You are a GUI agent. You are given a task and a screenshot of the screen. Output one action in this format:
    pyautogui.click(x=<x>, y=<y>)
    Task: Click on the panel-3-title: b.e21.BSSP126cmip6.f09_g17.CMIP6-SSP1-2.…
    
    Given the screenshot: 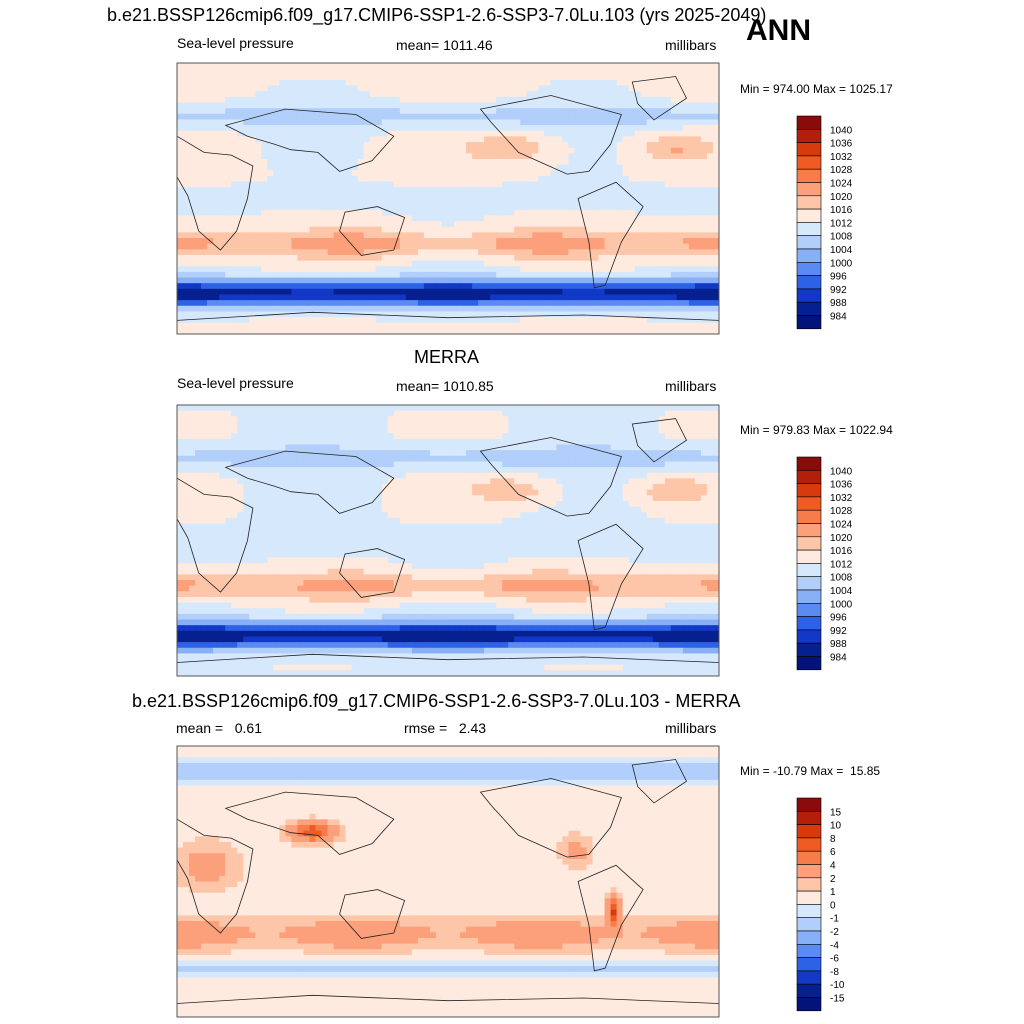 What is the action you would take?
    pyautogui.click(x=436, y=701)
    